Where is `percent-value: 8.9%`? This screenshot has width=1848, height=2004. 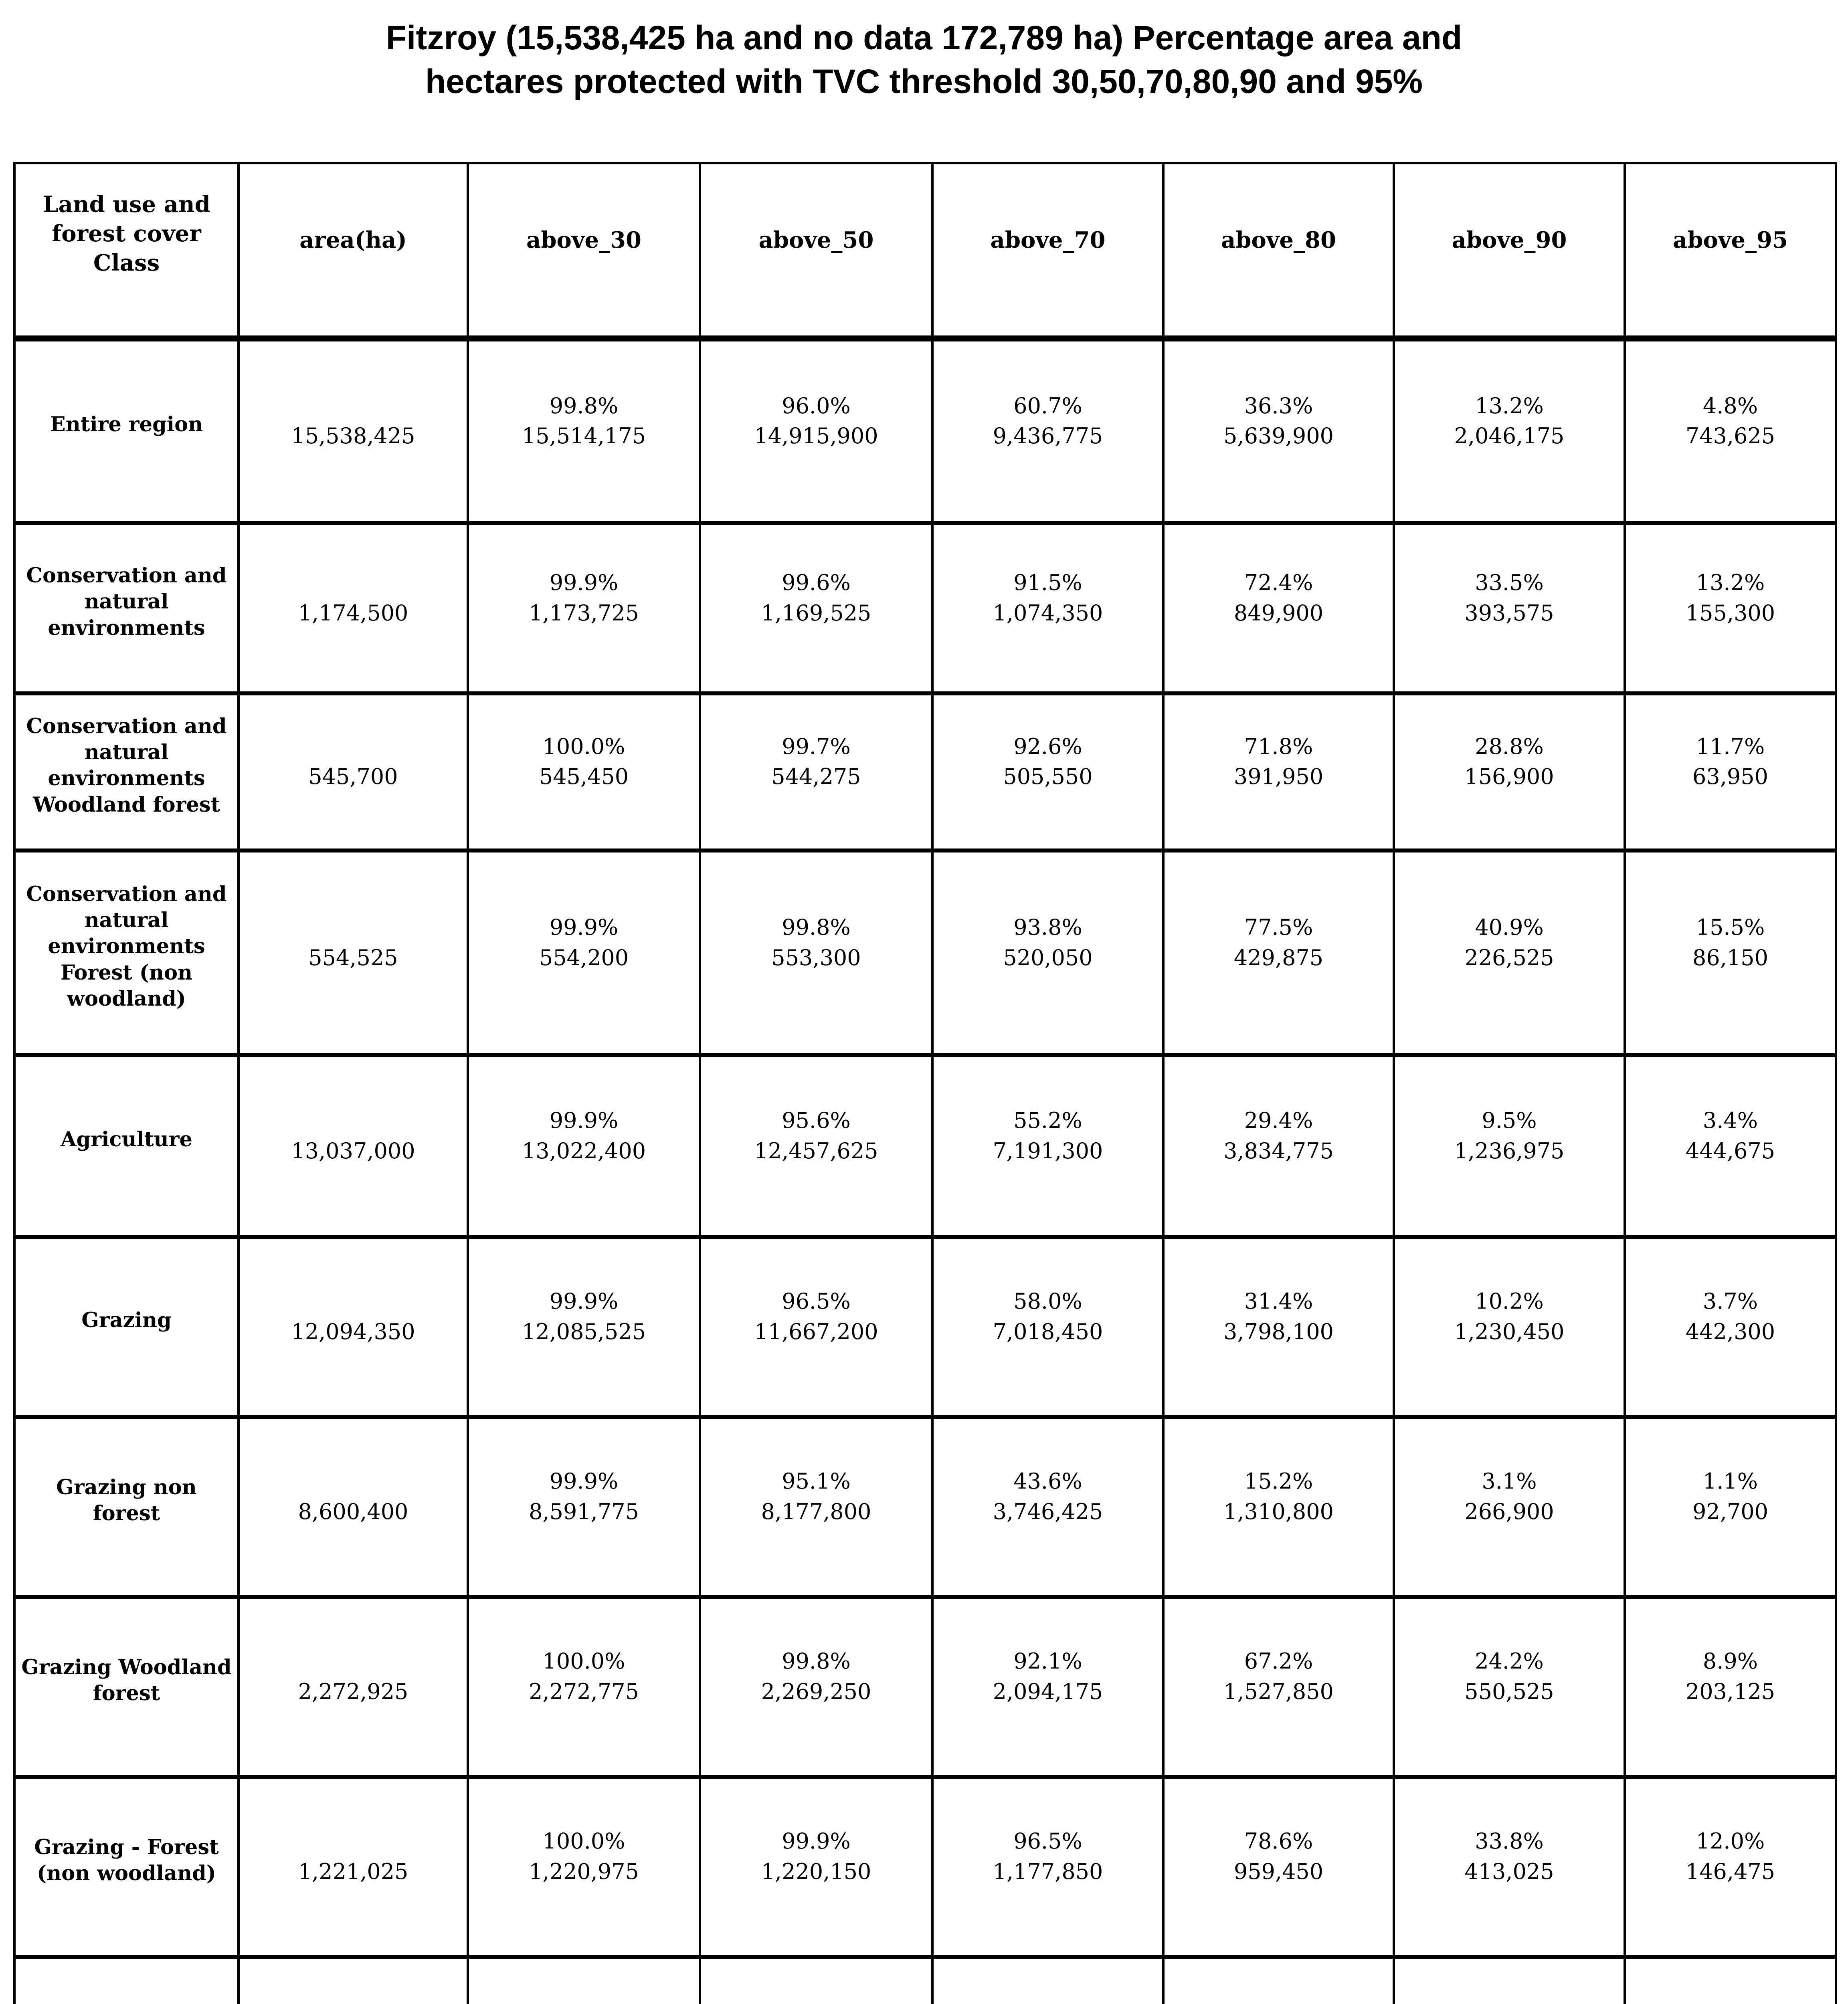
percent-value: 8.9% is located at coordinates (1730, 1661).